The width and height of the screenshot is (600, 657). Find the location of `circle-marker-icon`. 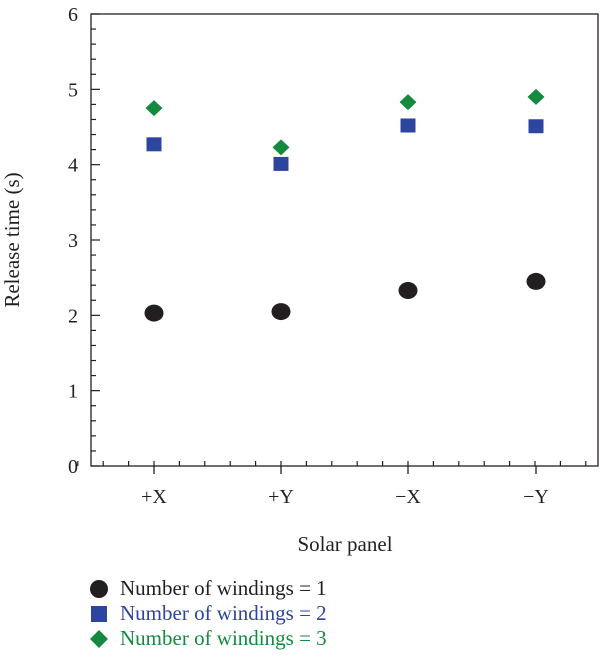

circle-marker-icon is located at coordinates (99, 589).